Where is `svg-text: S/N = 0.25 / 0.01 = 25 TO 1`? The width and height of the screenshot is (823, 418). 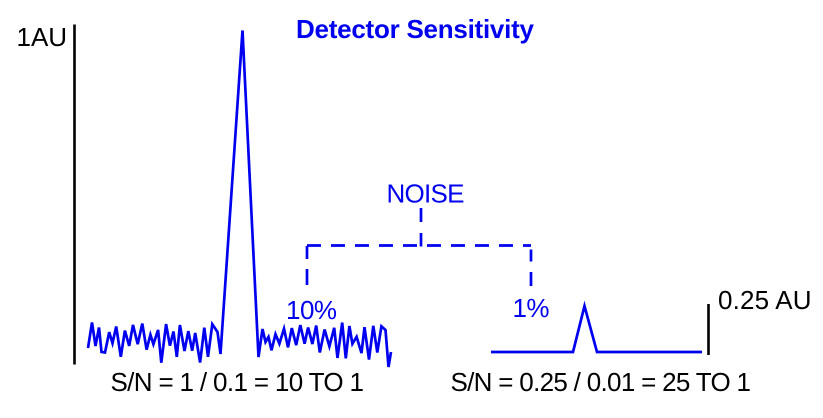
svg-text: S/N = 0.25 / 0.01 = 25 TO 1 is located at coordinates (601, 382).